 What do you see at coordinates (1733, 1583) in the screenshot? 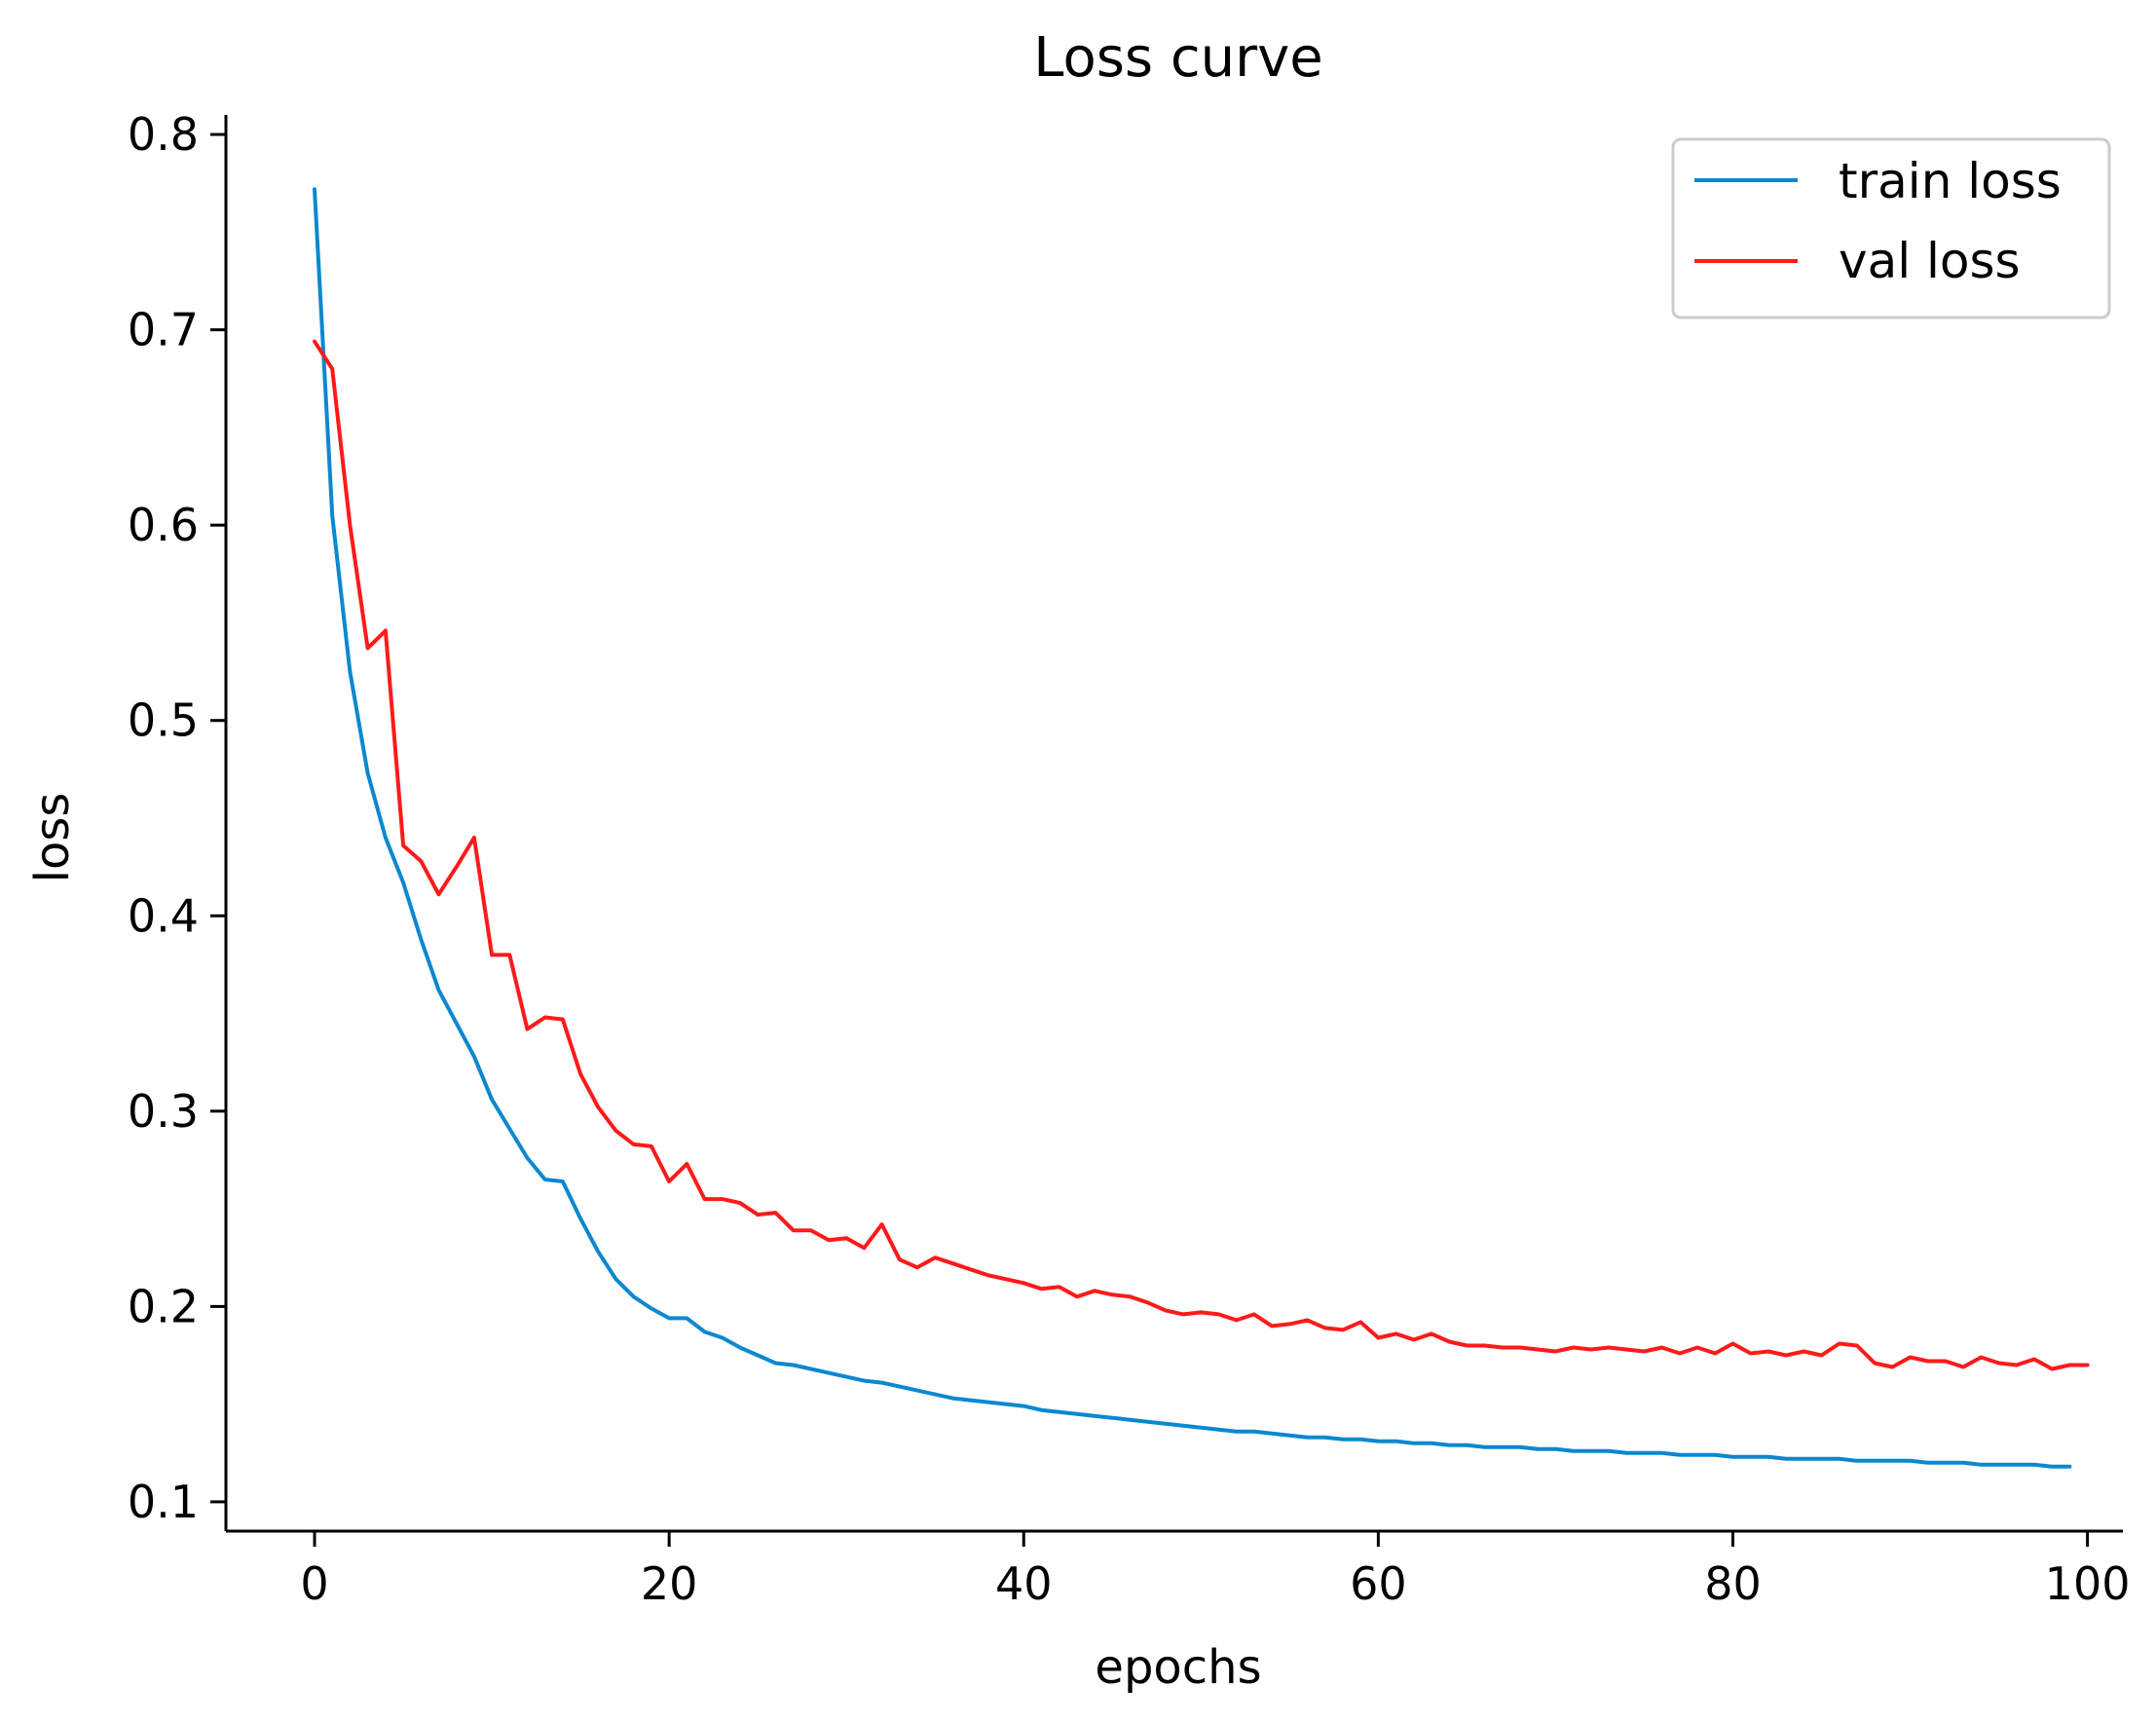
I see `x-tick-label: 80` at bounding box center [1733, 1583].